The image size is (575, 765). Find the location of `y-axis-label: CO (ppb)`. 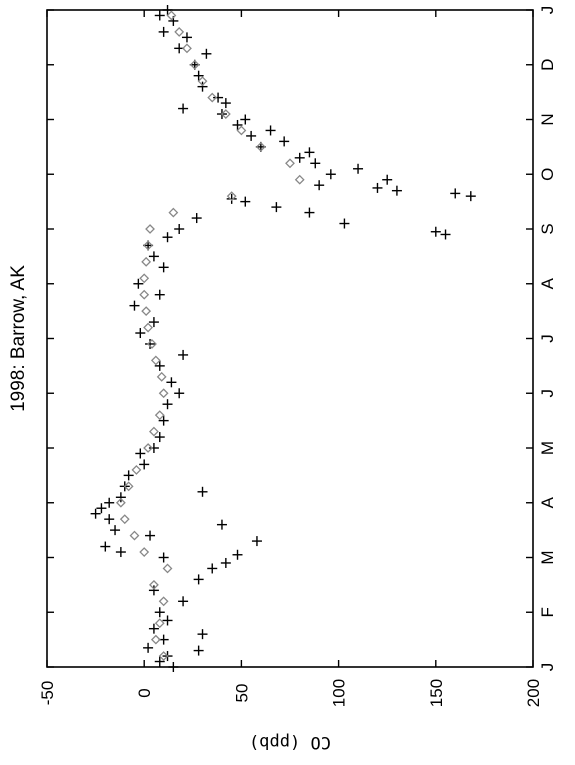

y-axis-label: CO (ppb) is located at coordinates (290, 742).